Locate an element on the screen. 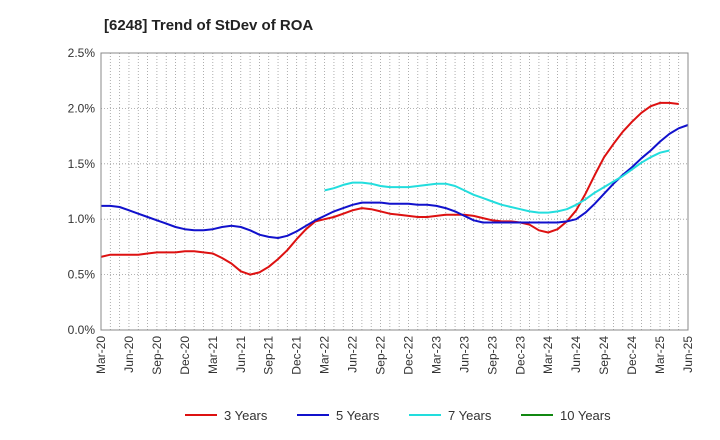 The image size is (720, 440). y-tick-label: 1.0% is located at coordinates (82, 219).